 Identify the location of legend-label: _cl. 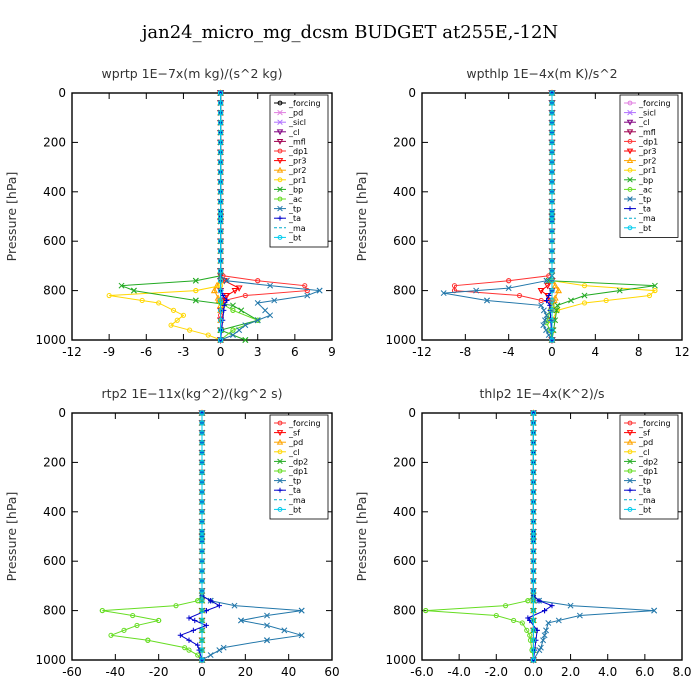
(294, 132).